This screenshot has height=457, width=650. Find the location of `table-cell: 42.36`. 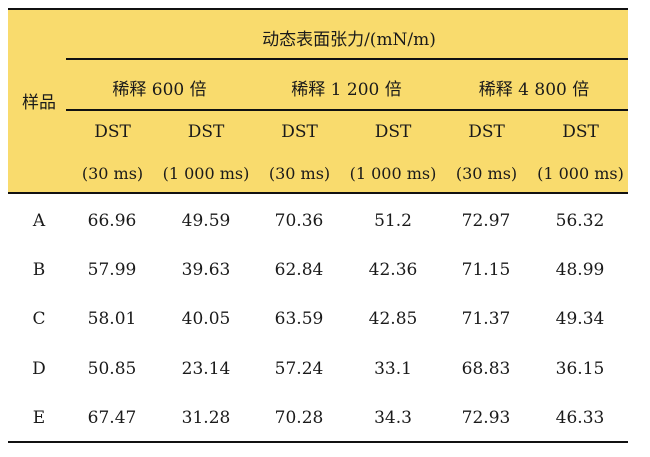

table-cell: 42.36 is located at coordinates (393, 270).